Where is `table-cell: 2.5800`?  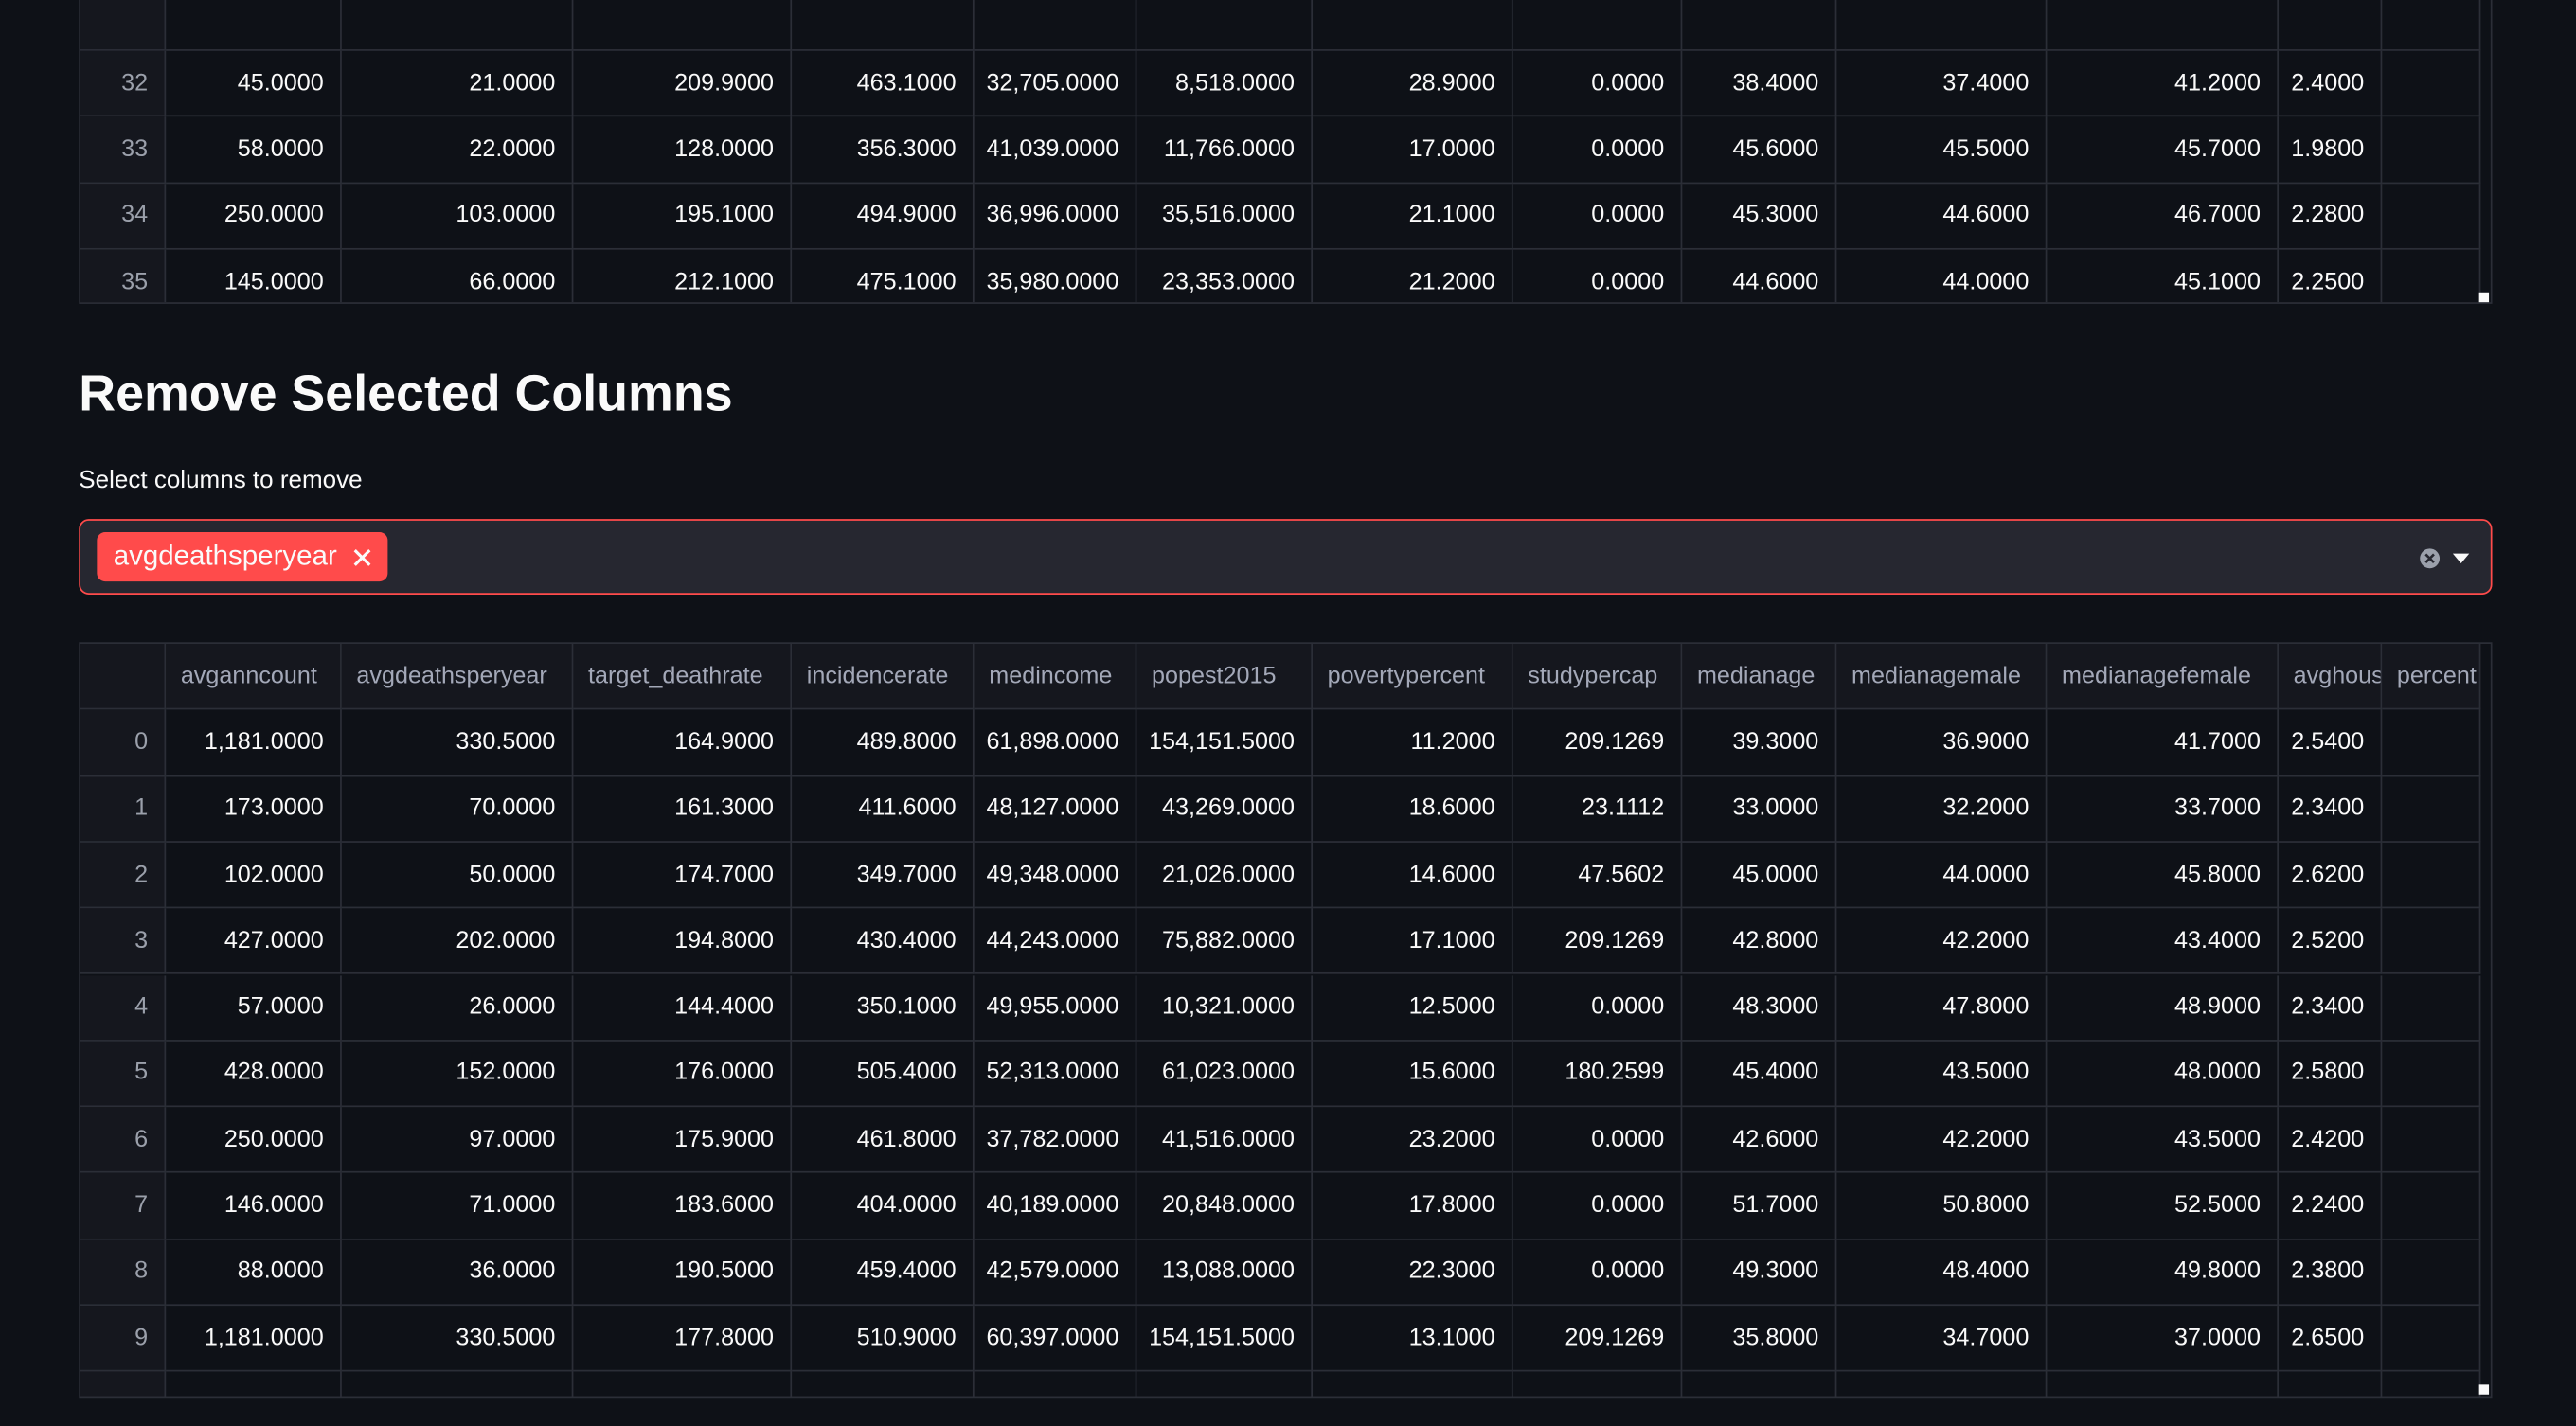 table-cell: 2.5800 is located at coordinates (2331, 1074).